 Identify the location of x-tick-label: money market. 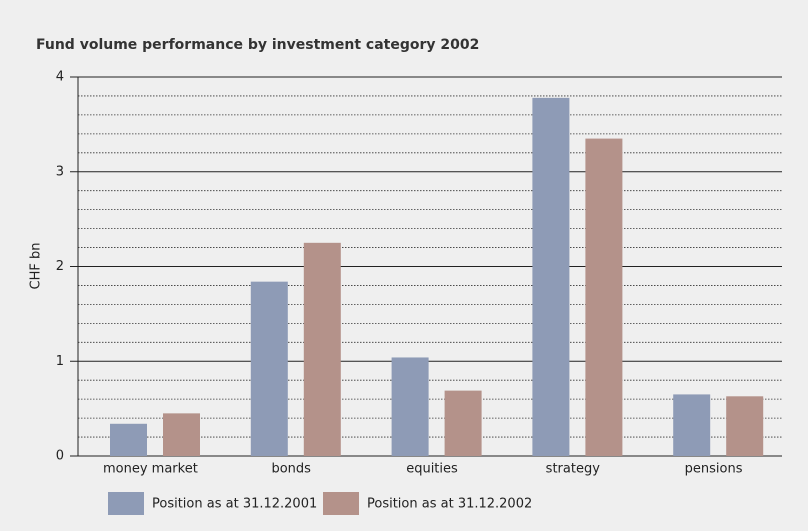
(150, 469).